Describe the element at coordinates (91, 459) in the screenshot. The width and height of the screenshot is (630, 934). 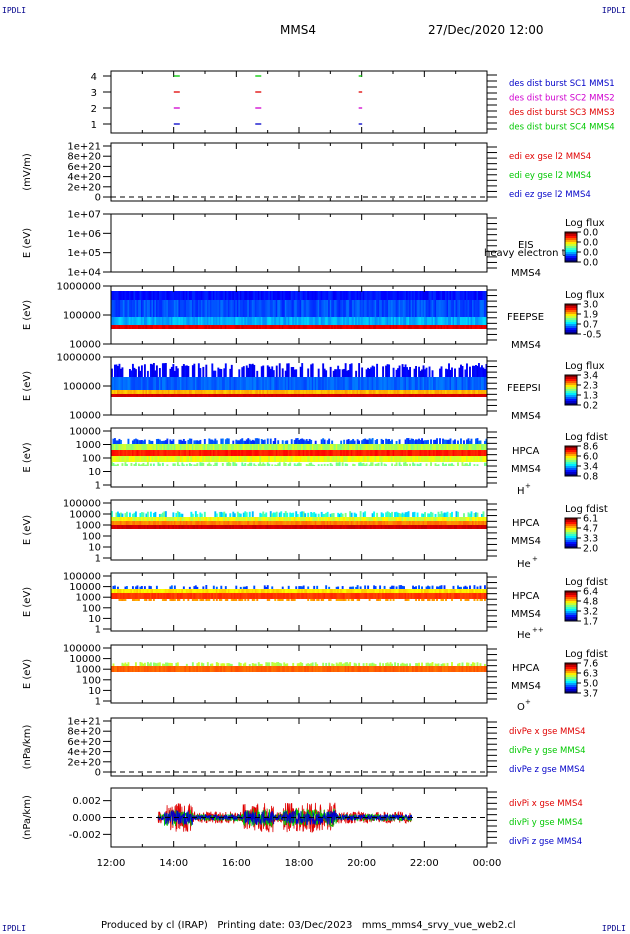
I see `ytick-label-hpca_h-2: 100` at that location.